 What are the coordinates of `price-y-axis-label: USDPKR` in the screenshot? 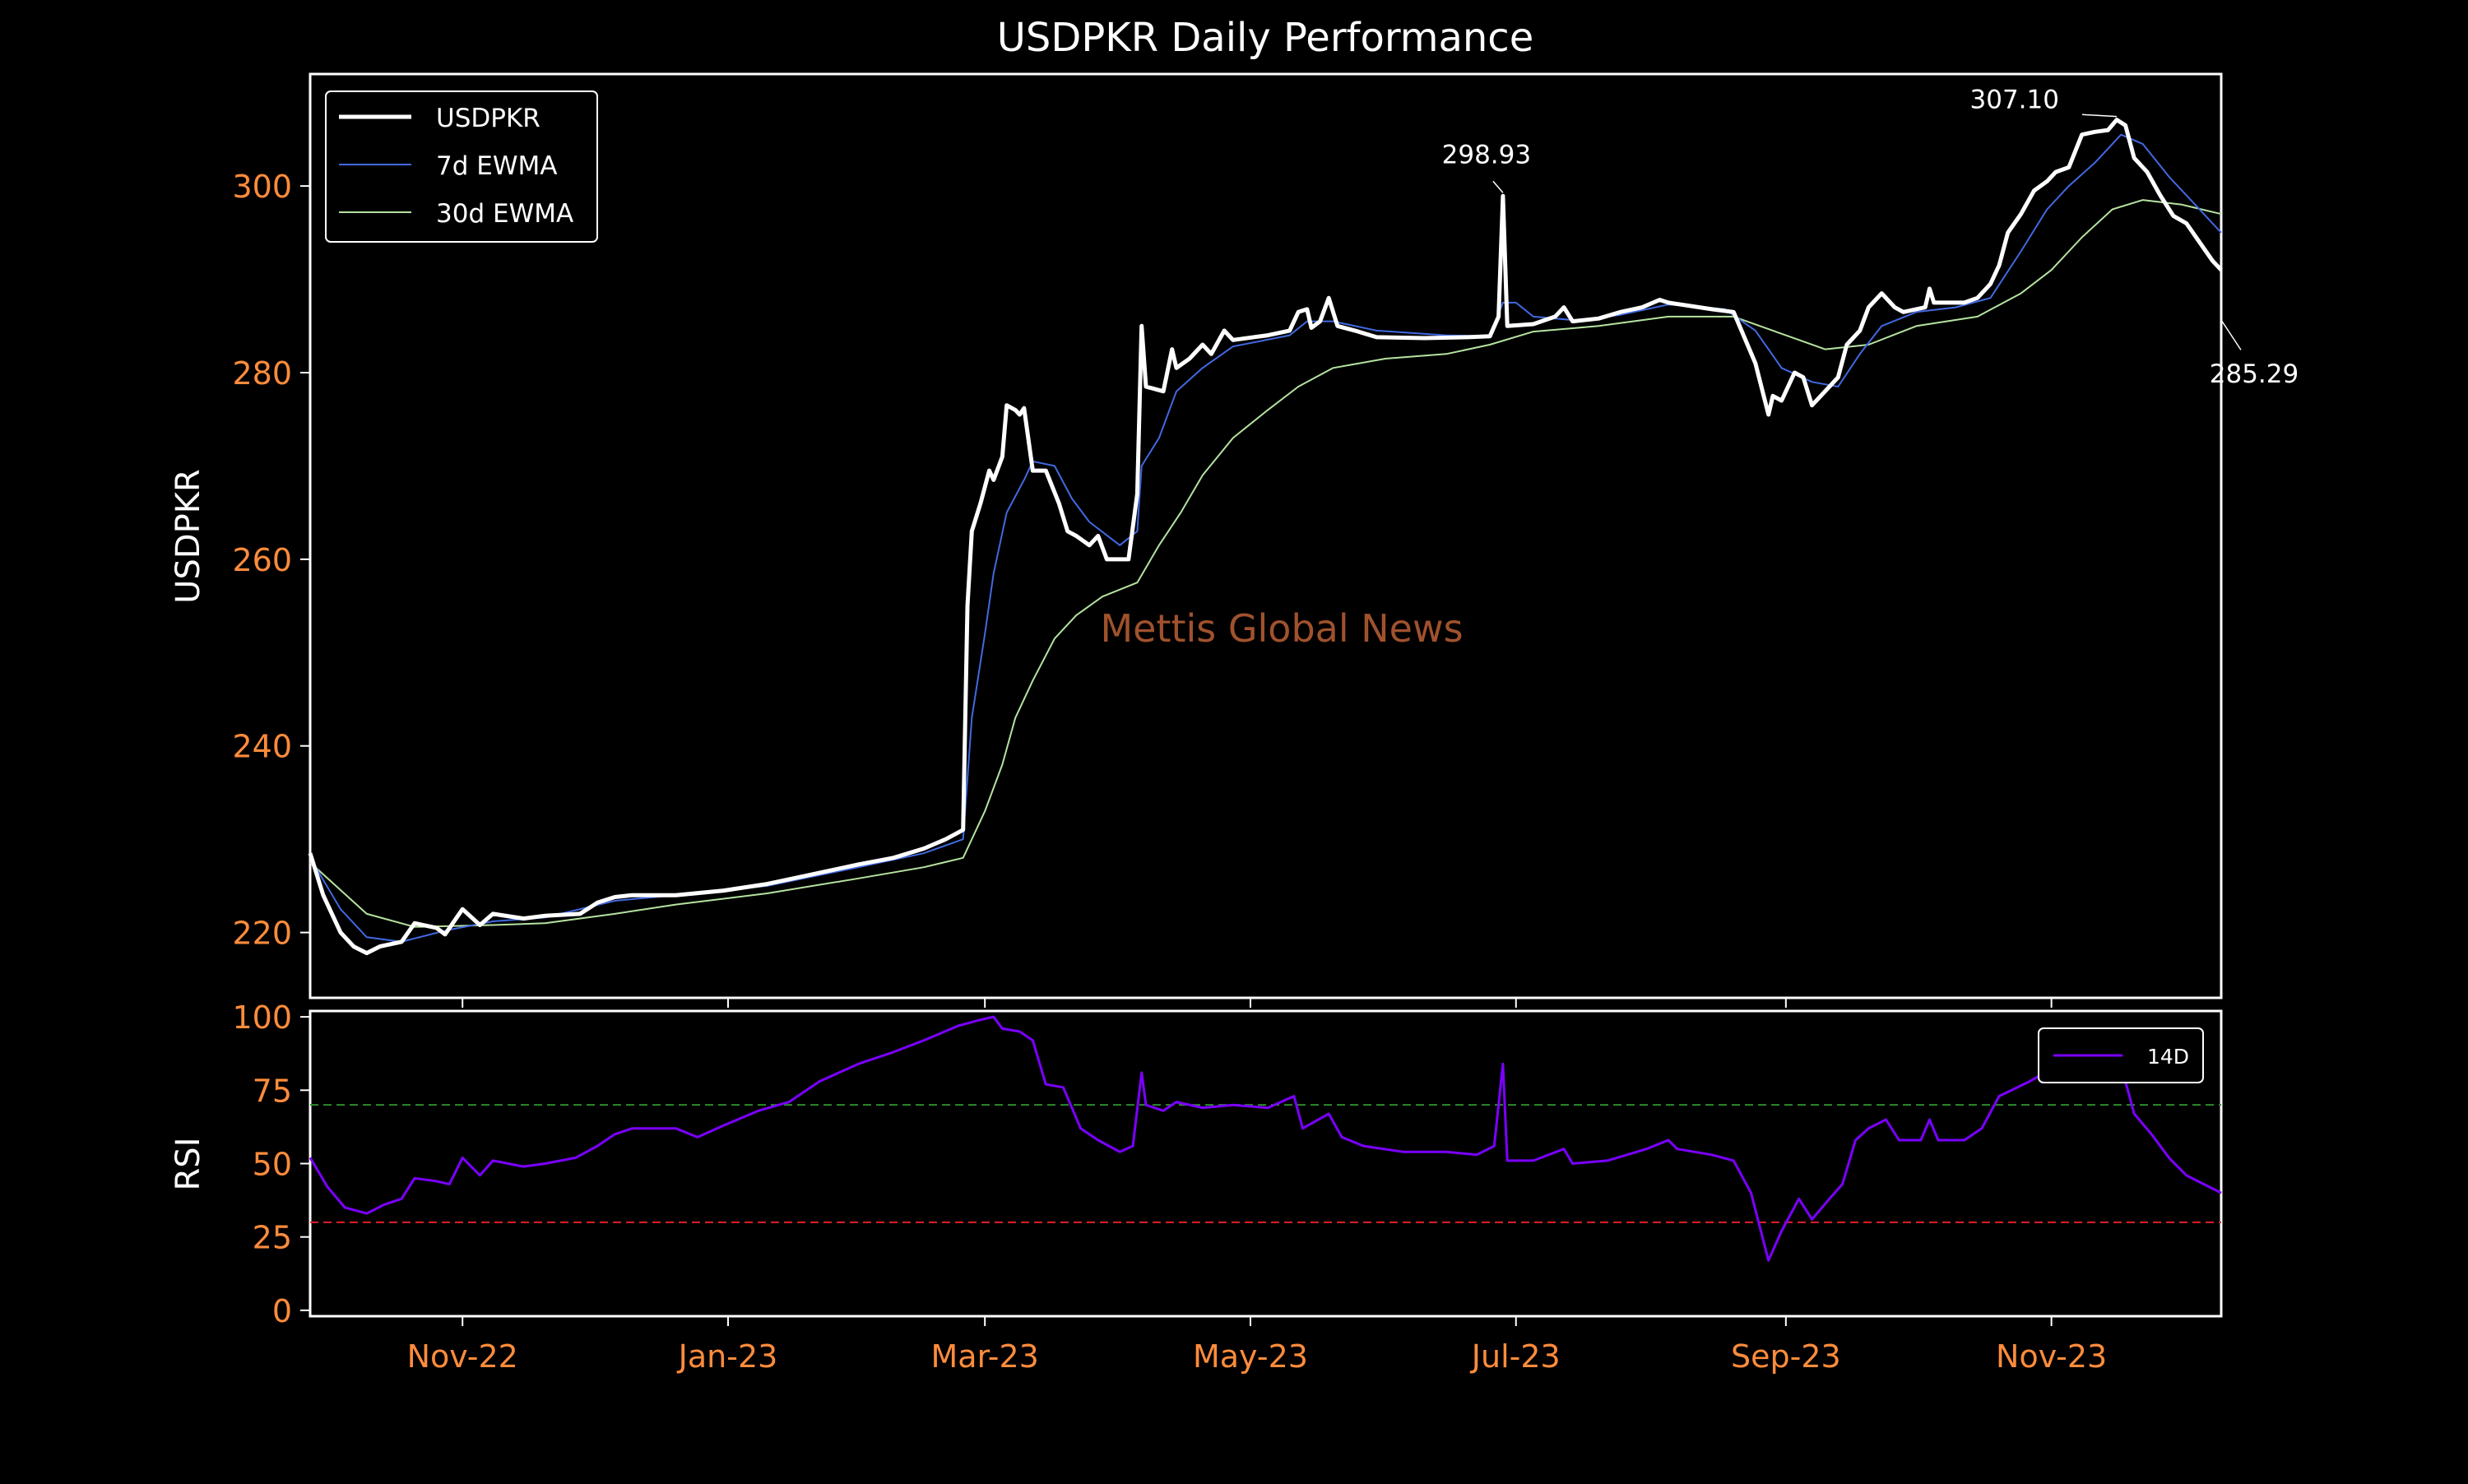 It's located at (188, 536).